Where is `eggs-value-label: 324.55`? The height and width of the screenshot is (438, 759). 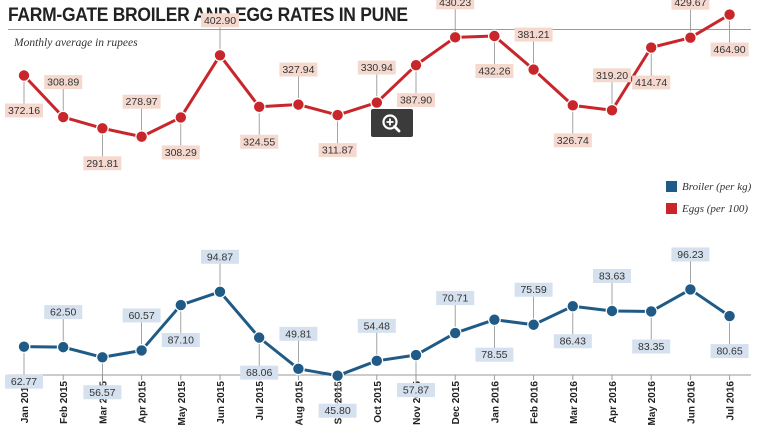 eggs-value-label: 324.55 is located at coordinates (259, 142).